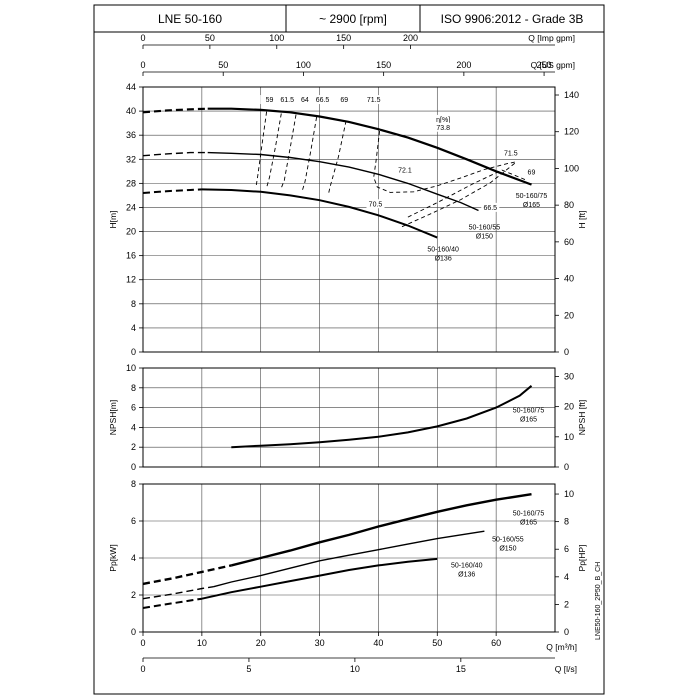  I want to click on y-tick-label: 36, so click(131, 135).